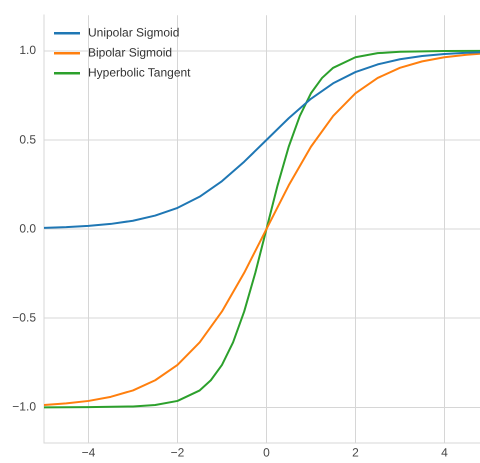 The image size is (480, 463). What do you see at coordinates (444, 453) in the screenshot?
I see `x-tick-label: 4` at bounding box center [444, 453].